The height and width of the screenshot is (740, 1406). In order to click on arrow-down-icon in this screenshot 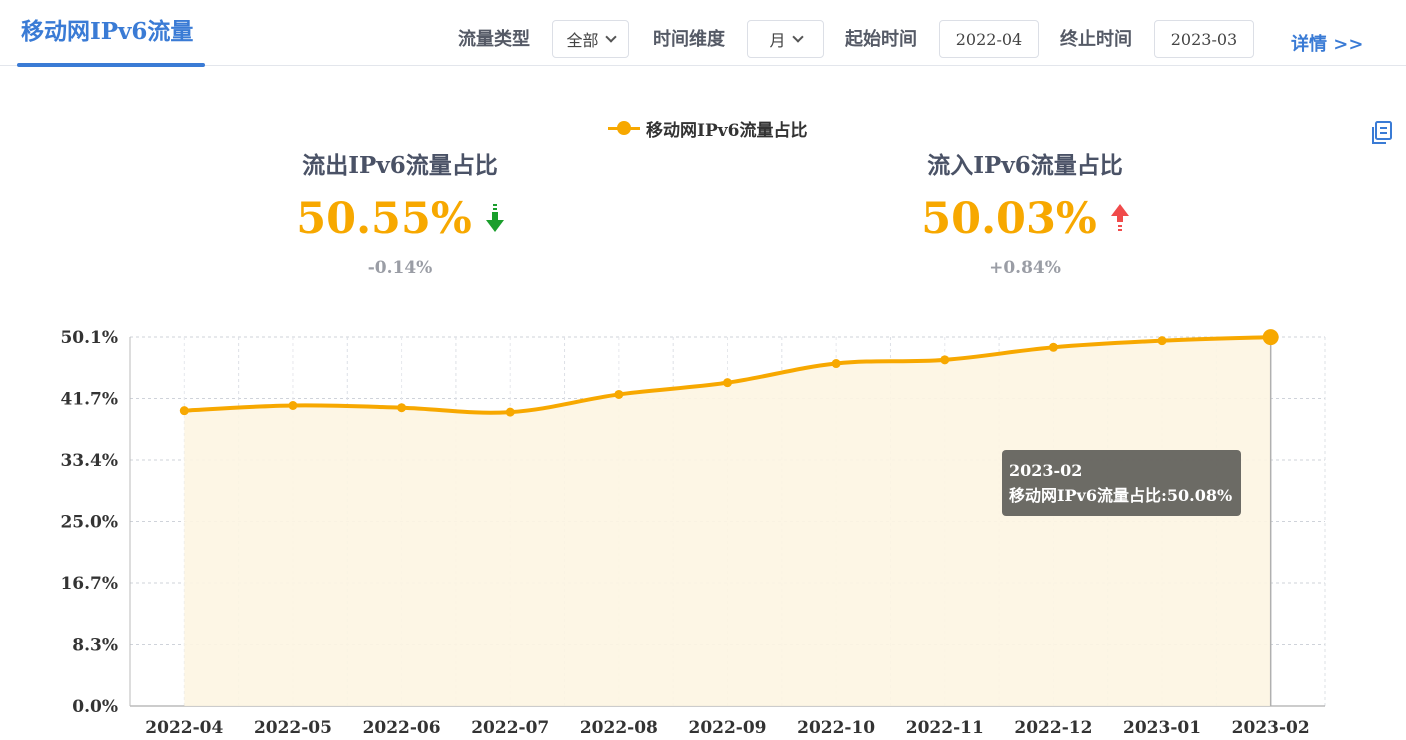, I will do `click(494, 218)`.